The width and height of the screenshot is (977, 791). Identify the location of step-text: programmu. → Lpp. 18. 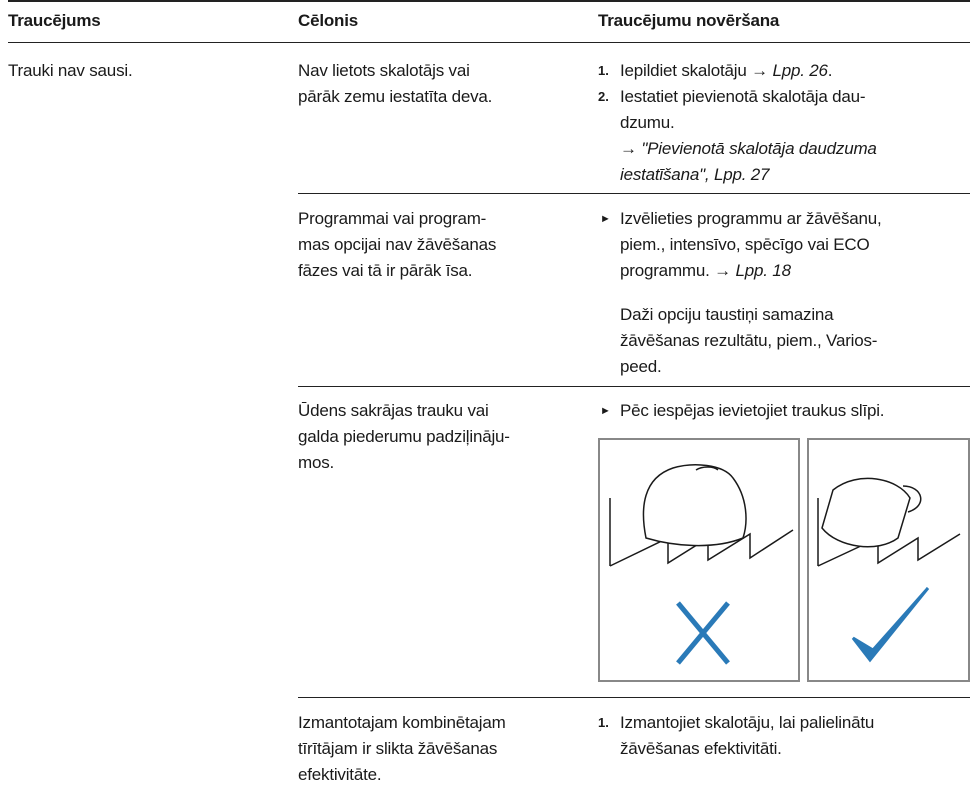
(705, 271).